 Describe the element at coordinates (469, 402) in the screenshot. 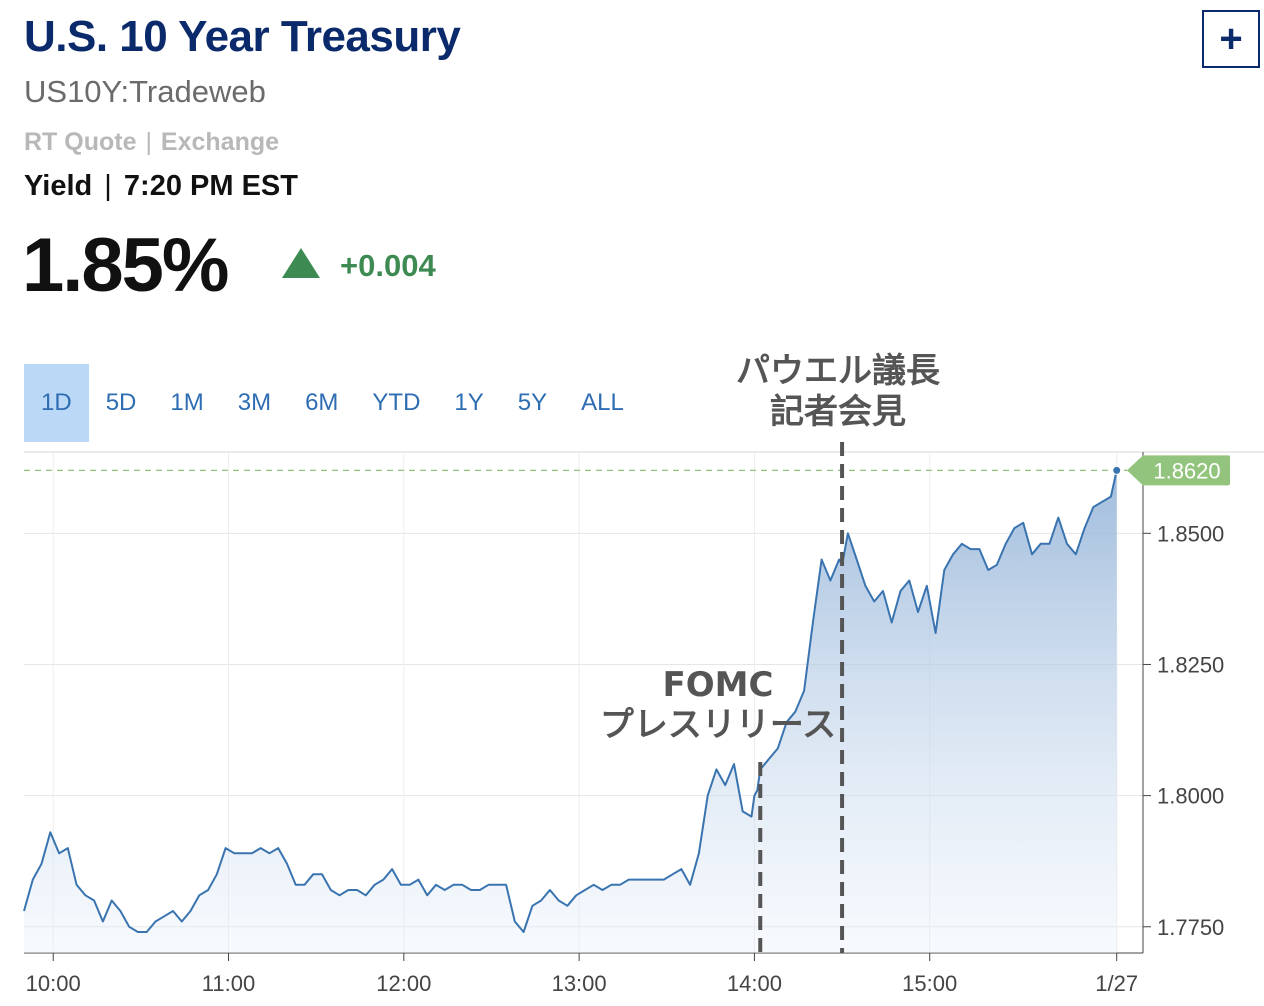

I see `tab-1y: 1Y` at that location.